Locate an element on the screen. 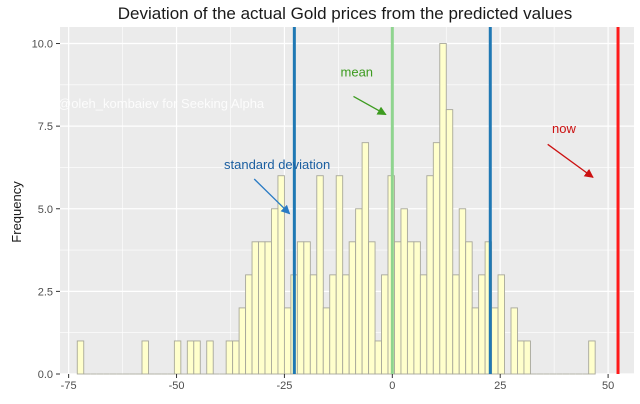  x-tick-label: -50 is located at coordinates (177, 386).